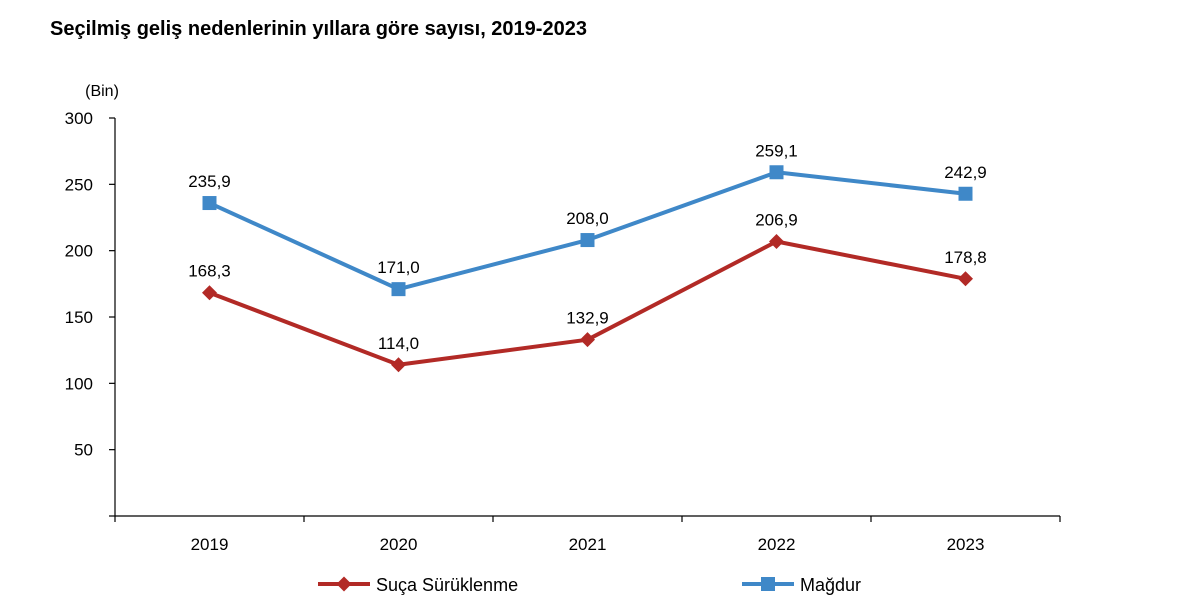 The width and height of the screenshot is (1200, 613). What do you see at coordinates (588, 544) in the screenshot?
I see `x-tick-label: 2021` at bounding box center [588, 544].